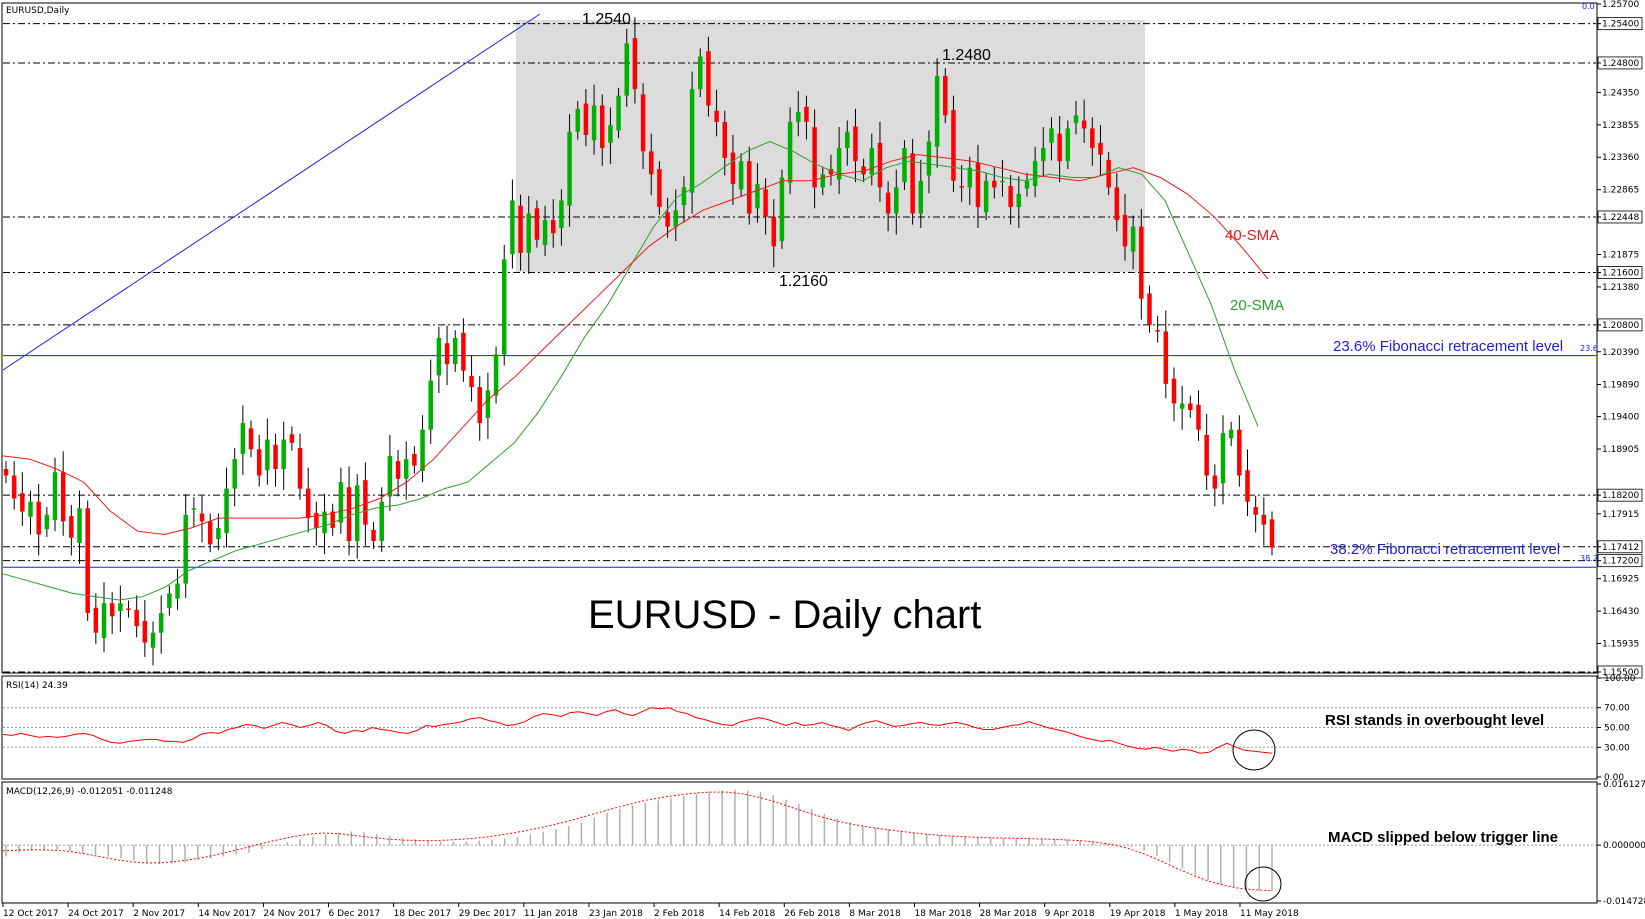 The image size is (1645, 919). Describe the element at coordinates (1448, 346) in the screenshot. I see `fib236-label: 23.6% Fibonacci retracement level` at that location.